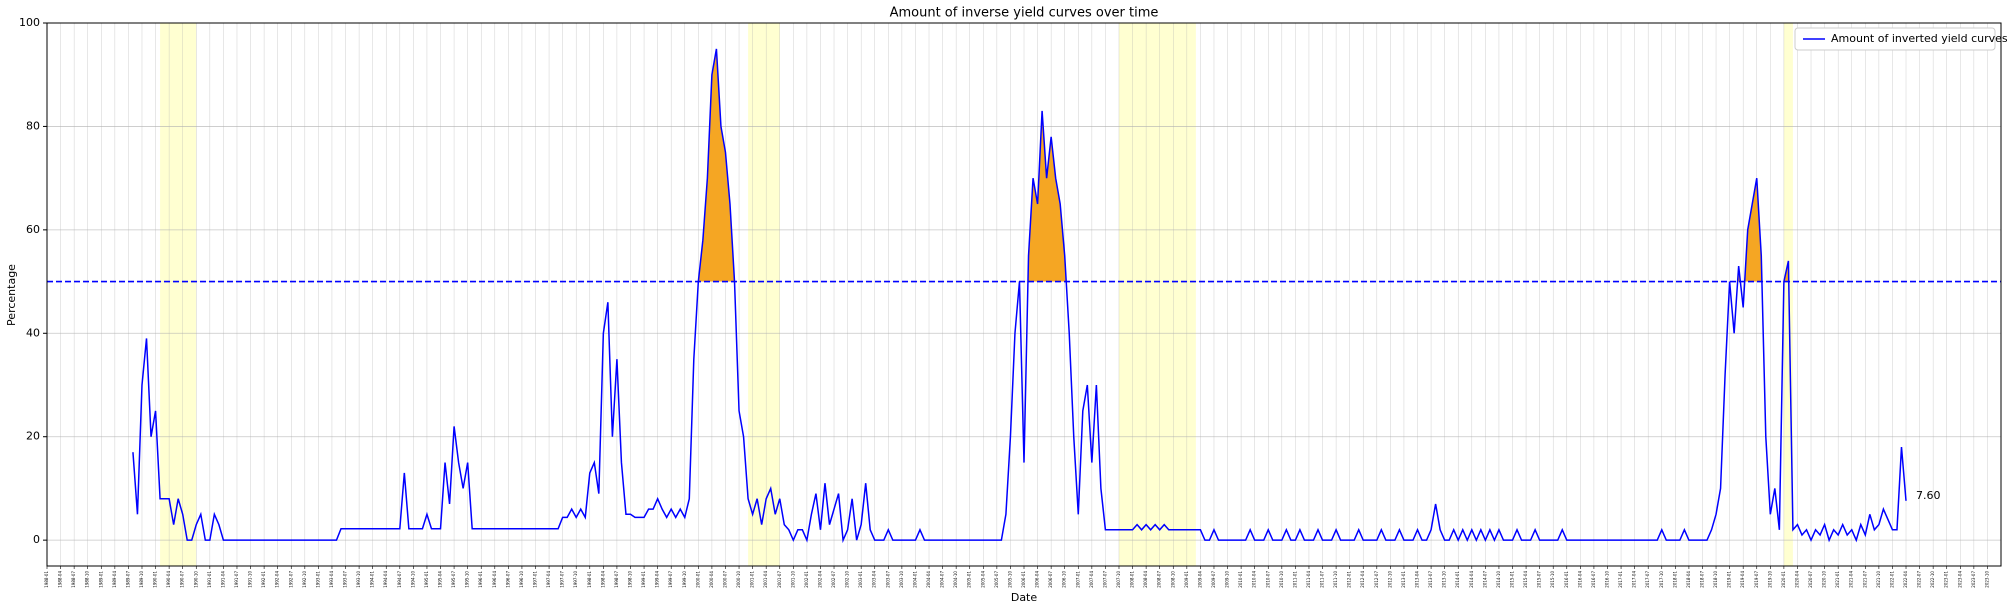 The width and height of the screenshot is (2007, 611). Describe the element at coordinates (1810, 579) in the screenshot. I see `x-tick-label: 2020-07` at that location.